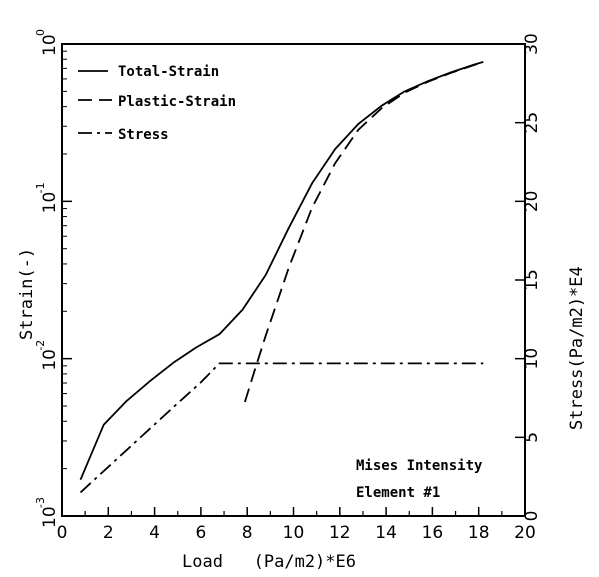 The height and width of the screenshot is (577, 599). I want to click on x-axis-title: Load (Pa/m2)*E6, so click(269, 562).